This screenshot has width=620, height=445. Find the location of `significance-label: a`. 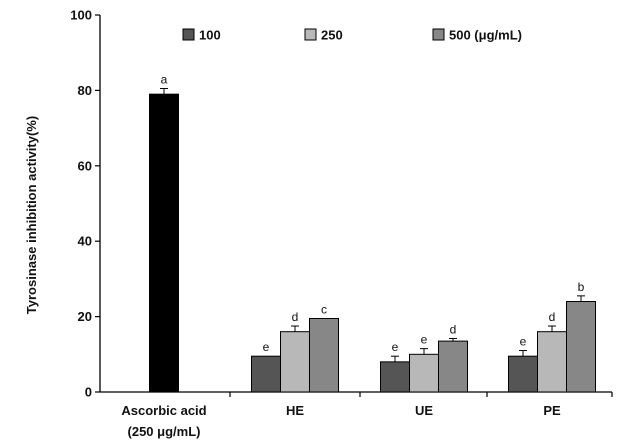

significance-label: a is located at coordinates (164, 80).